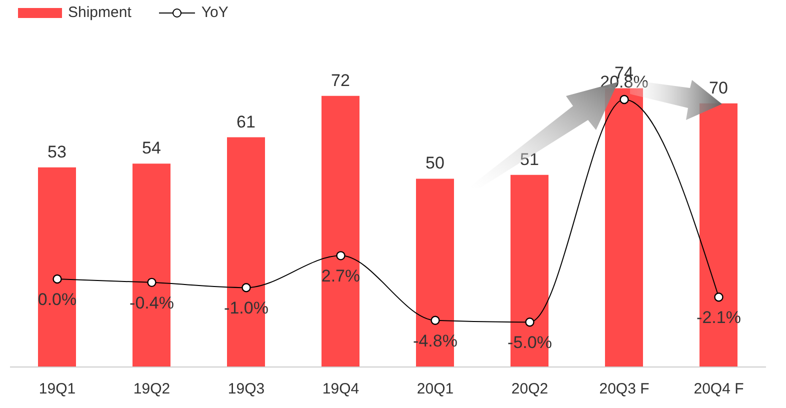 This screenshot has width=786, height=408. I want to click on data-label: 53, so click(57, 152).